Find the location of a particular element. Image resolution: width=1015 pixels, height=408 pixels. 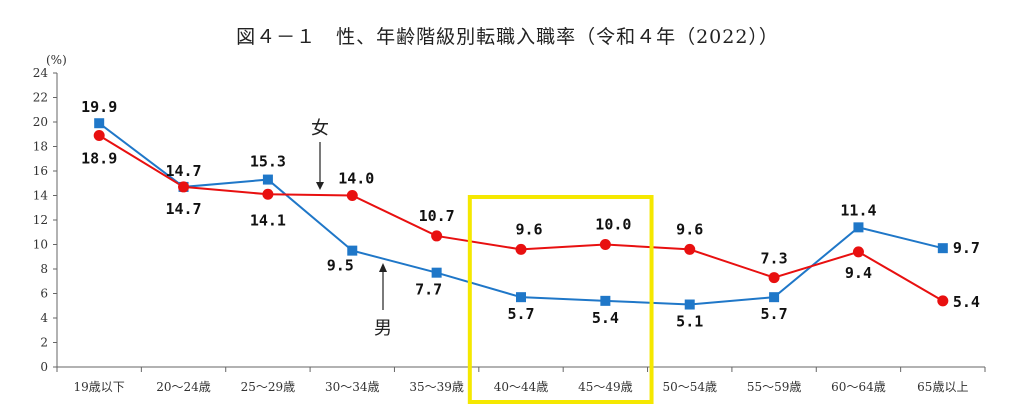

y-tick-label: 10 is located at coordinates (40, 245).